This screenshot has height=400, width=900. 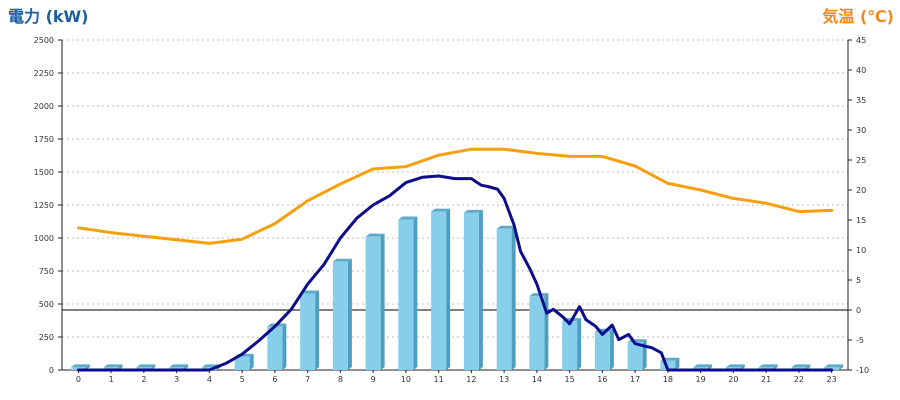 What do you see at coordinates (570, 379) in the screenshot?
I see `x-tick-label: 15` at bounding box center [570, 379].